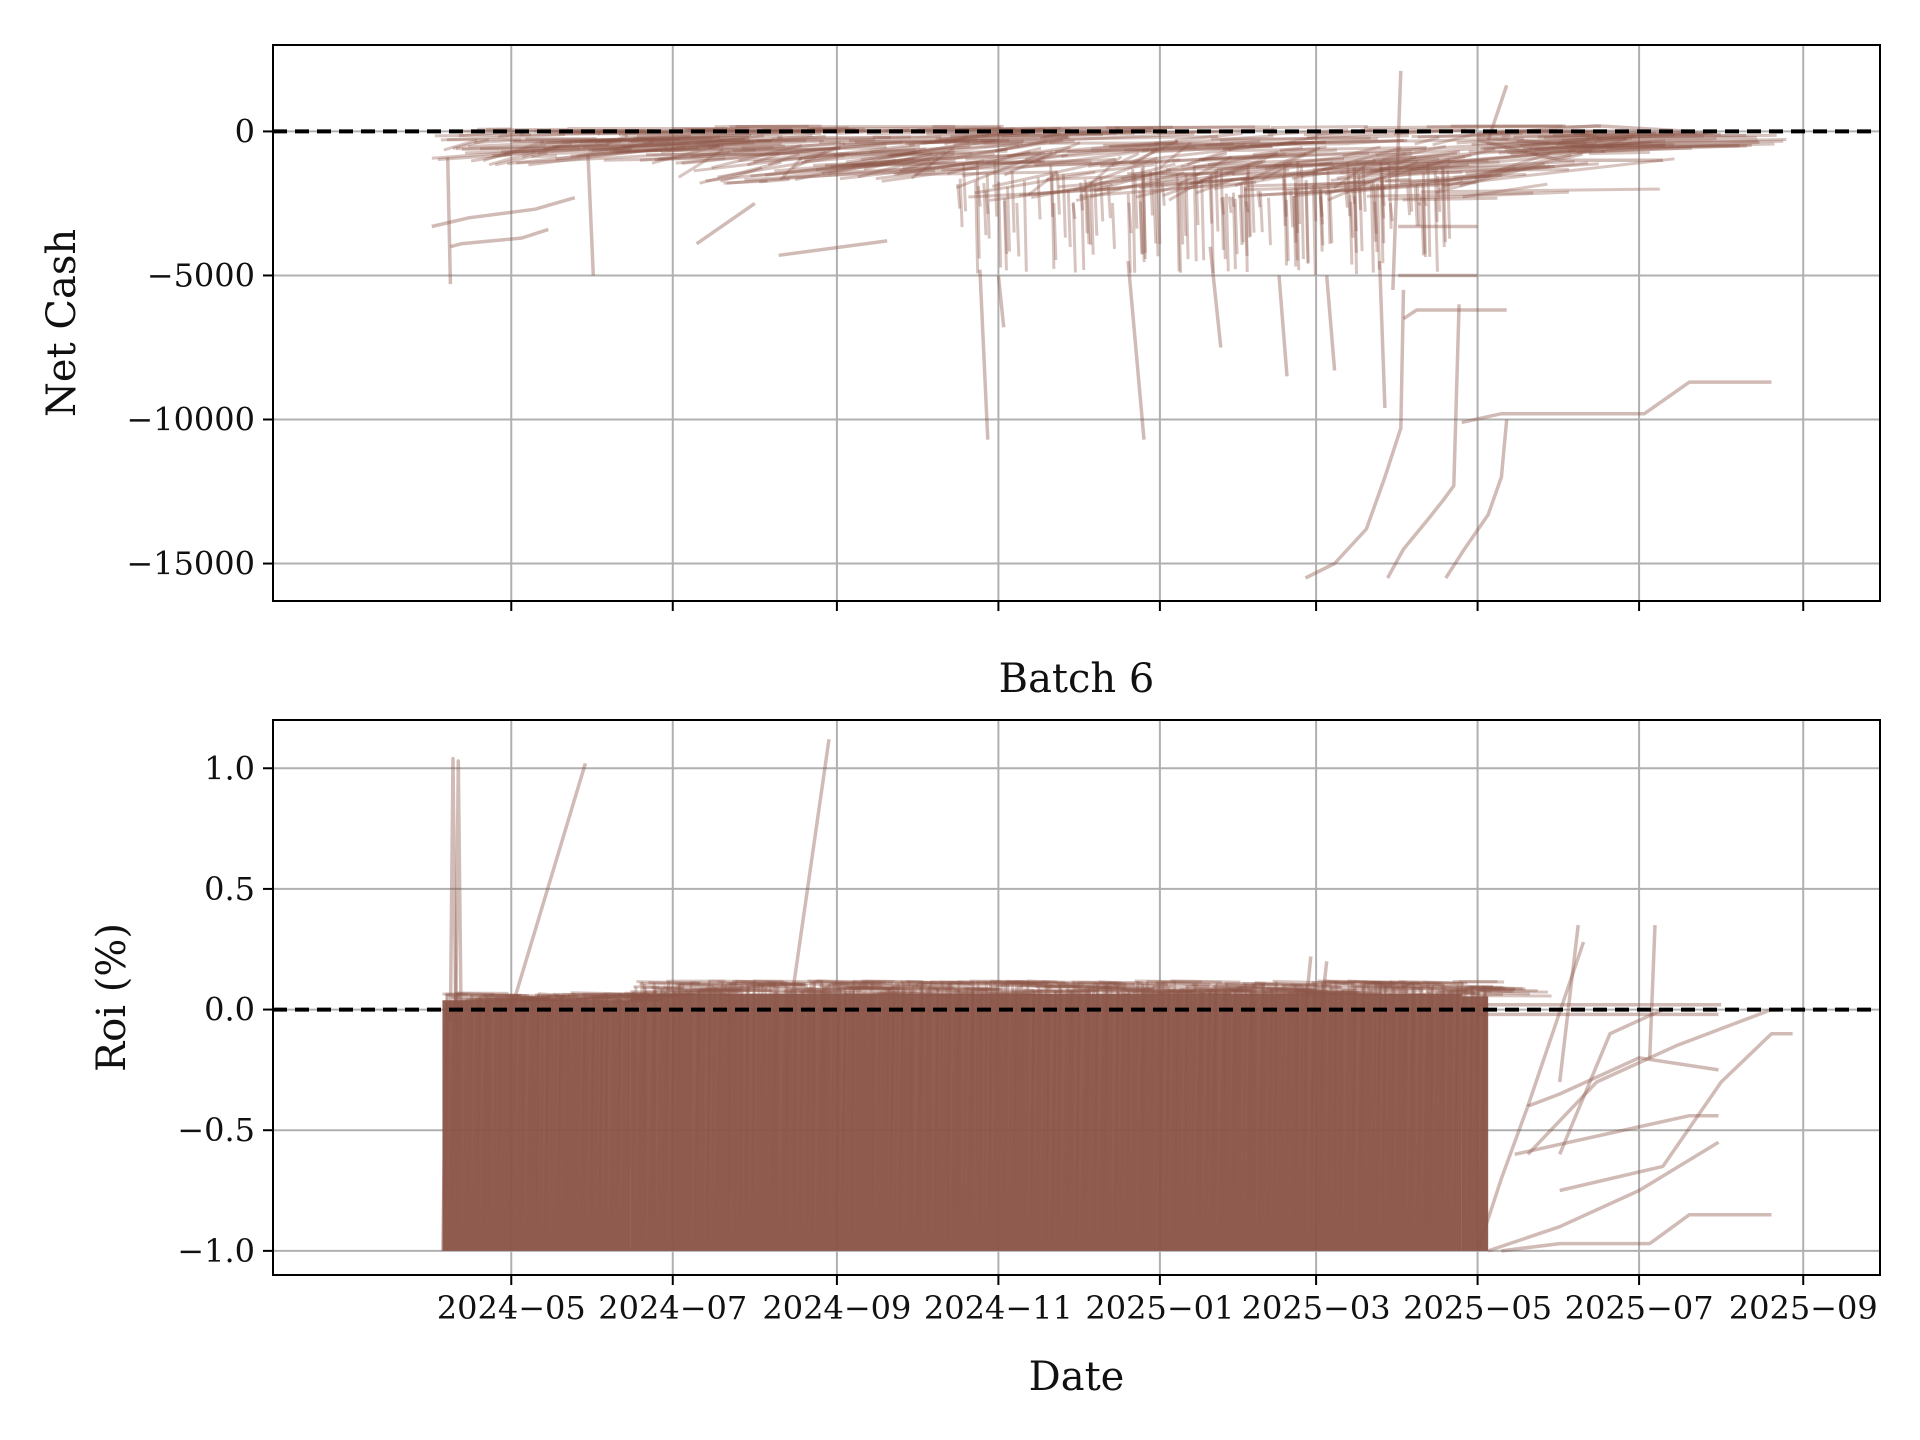  What do you see at coordinates (199, 347) in the screenshot?
I see `net-cash-y-ticks: 0 −5000 −10000 −15000` at bounding box center [199, 347].